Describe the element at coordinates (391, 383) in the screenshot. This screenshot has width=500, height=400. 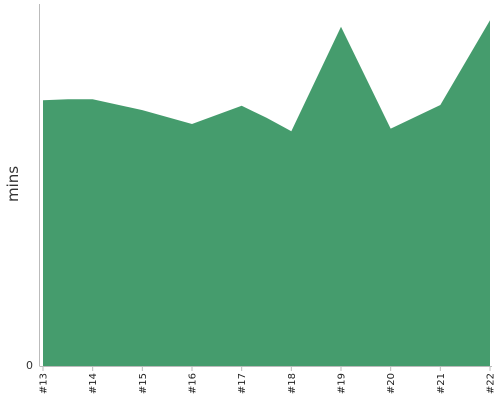
I see `x-tick-label: #20` at that location.